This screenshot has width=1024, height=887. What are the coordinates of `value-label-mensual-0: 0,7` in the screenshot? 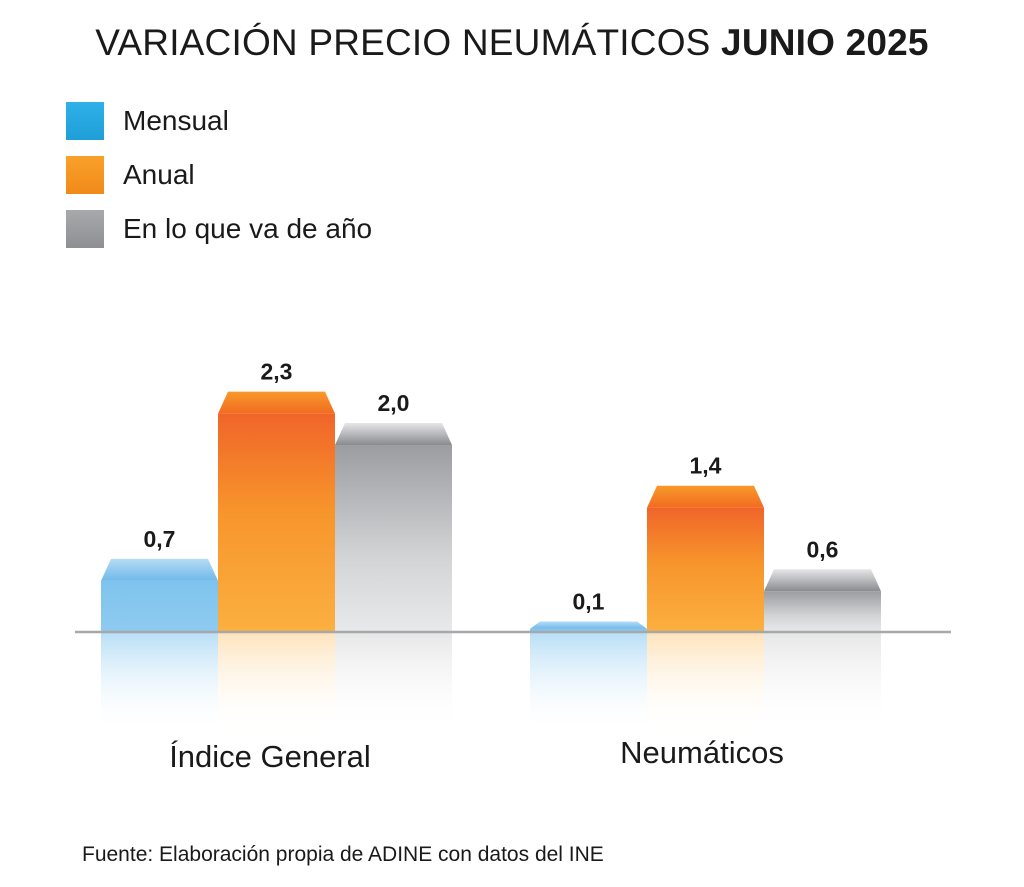 It's located at (160, 539).